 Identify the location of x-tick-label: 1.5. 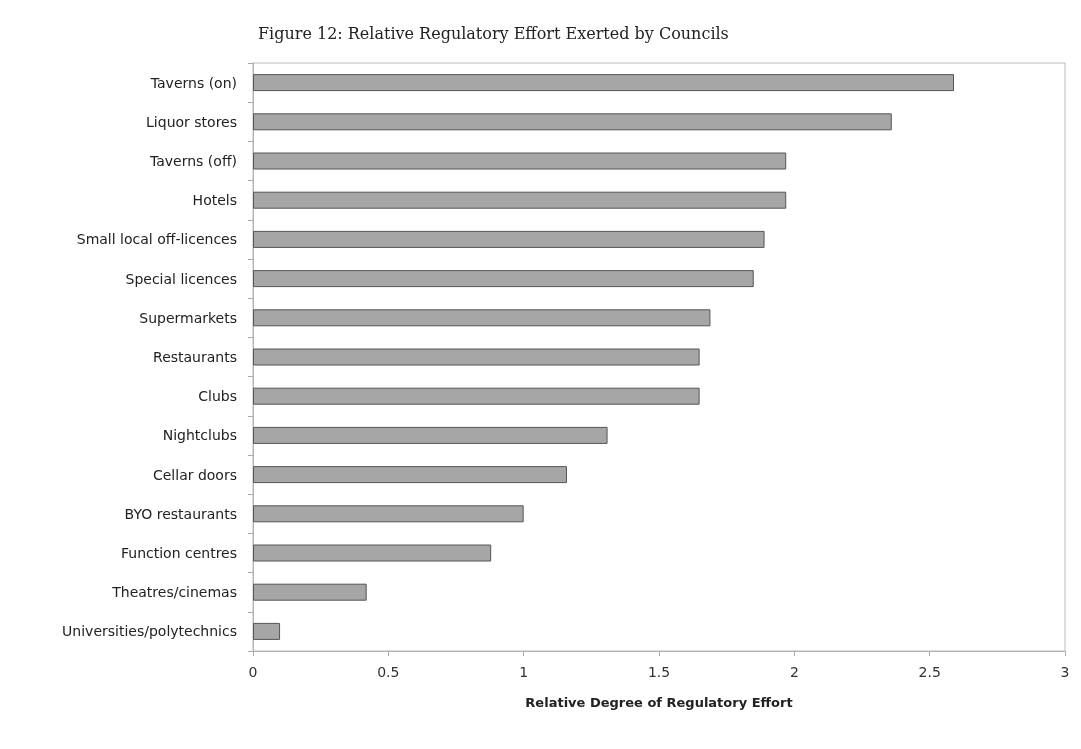
(659, 672).